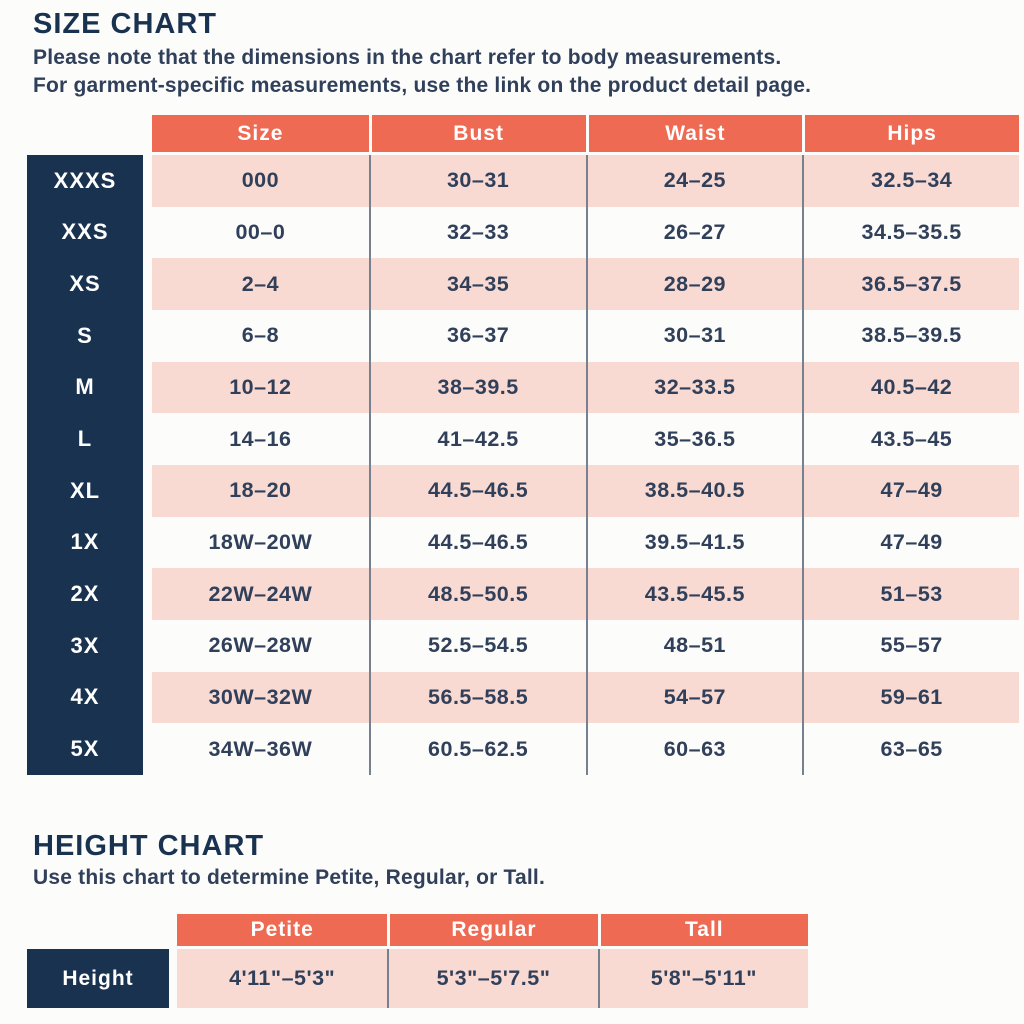 The image size is (1024, 1024). Describe the element at coordinates (260, 541) in the screenshot. I see `cell-size: 18W–20W` at that location.